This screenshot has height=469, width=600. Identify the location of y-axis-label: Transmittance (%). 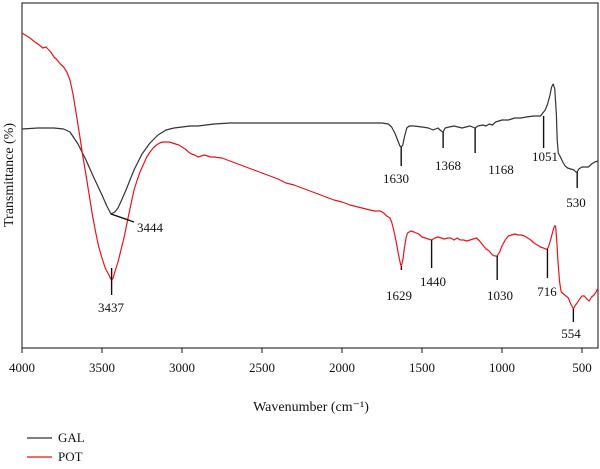
(9, 175).